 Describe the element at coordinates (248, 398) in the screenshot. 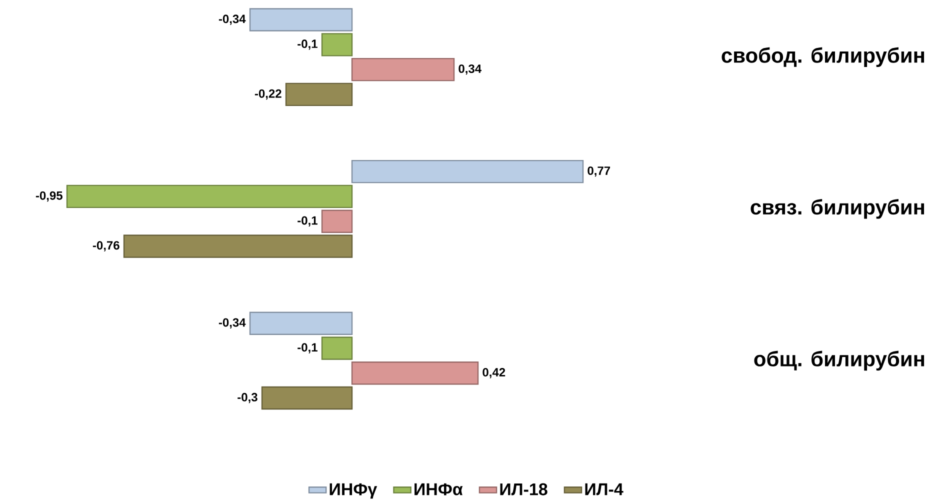

I see `data-label: -0,3` at that location.